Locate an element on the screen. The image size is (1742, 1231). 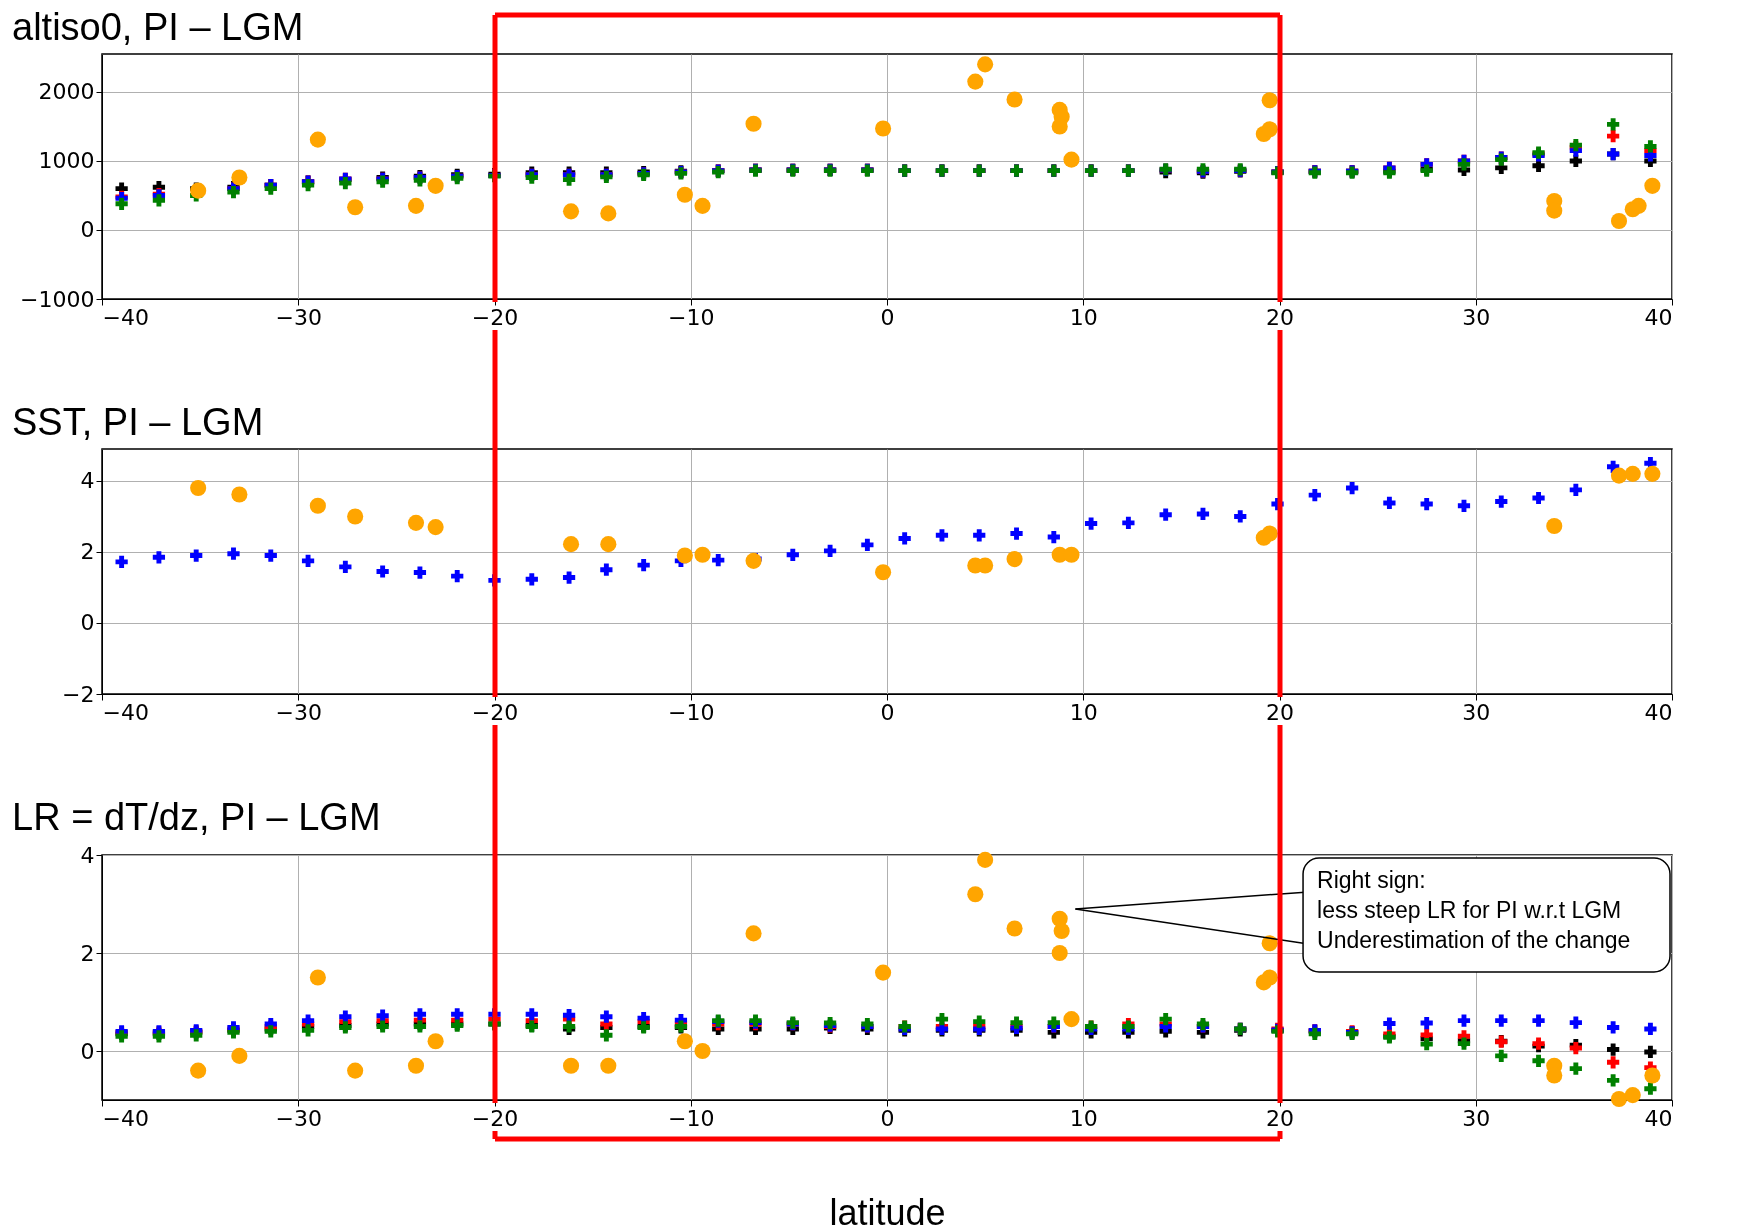
y-tick-label: 2000 is located at coordinates (66, 92).